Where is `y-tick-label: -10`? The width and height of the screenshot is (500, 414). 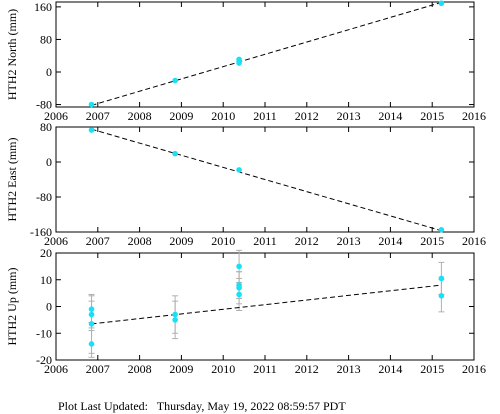 y-tick-label: -10 is located at coordinates (44, 333).